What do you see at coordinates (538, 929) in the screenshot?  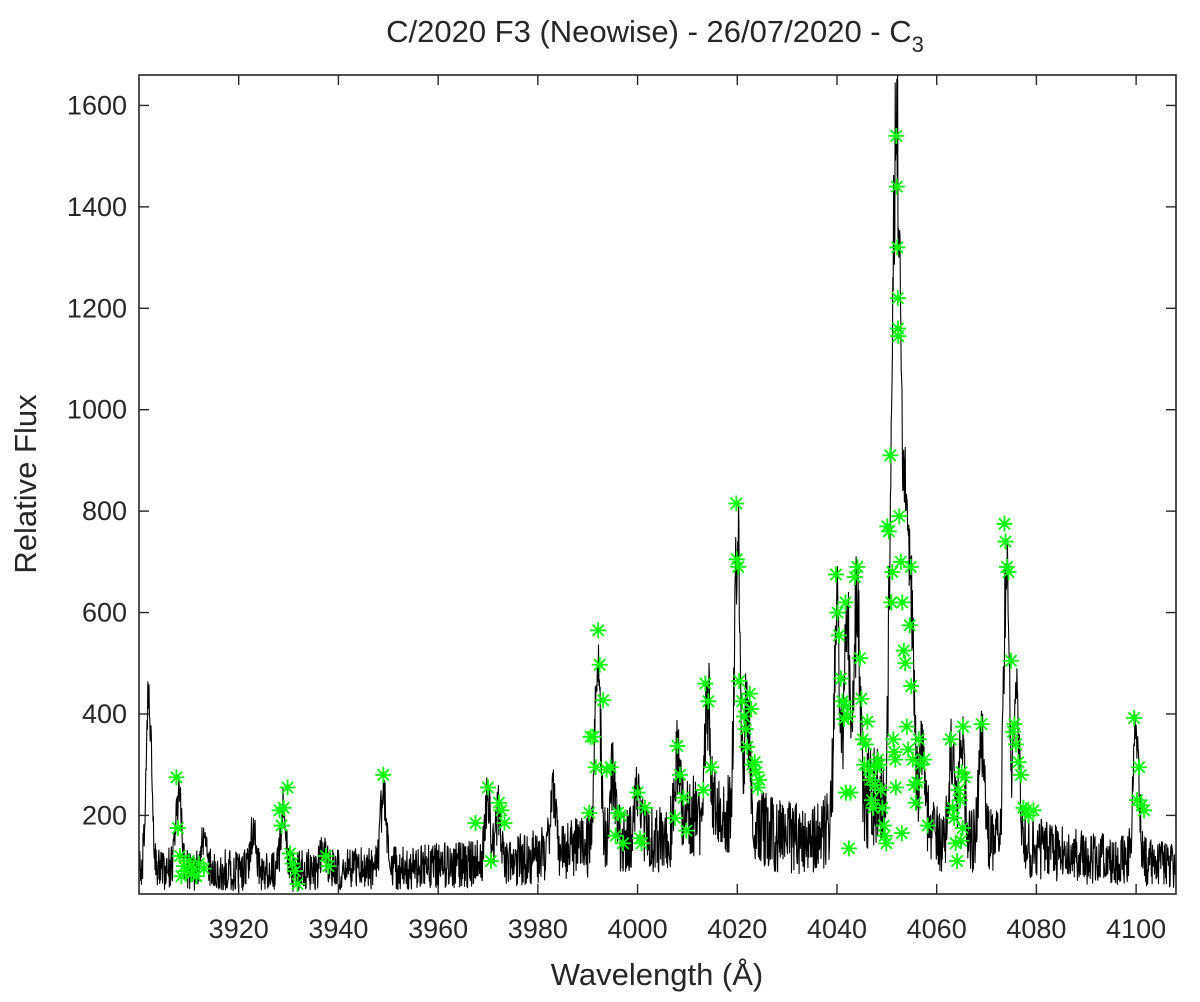 I see `x-tick-label: 3980` at bounding box center [538, 929].